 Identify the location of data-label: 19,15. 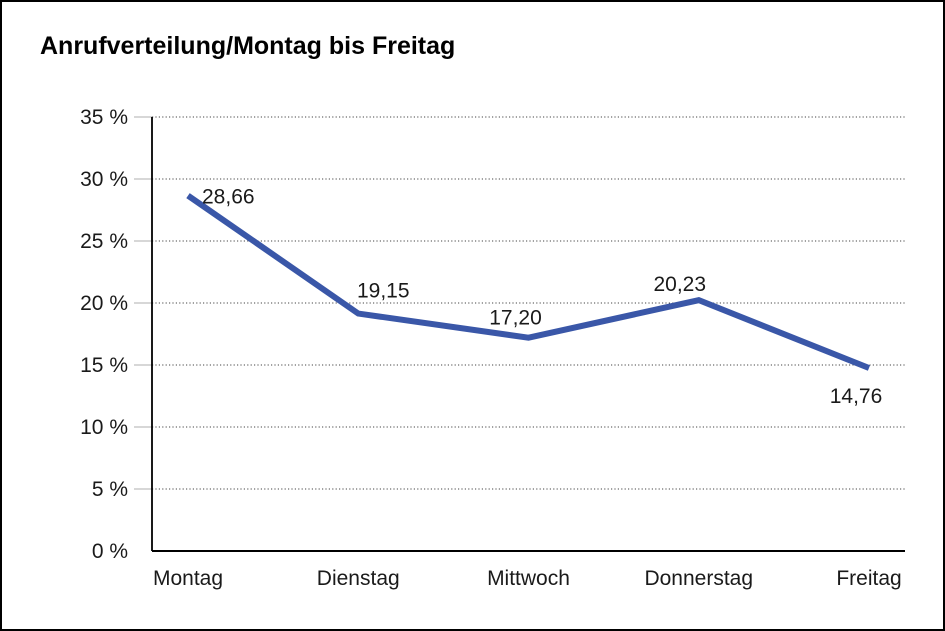
(383, 291).